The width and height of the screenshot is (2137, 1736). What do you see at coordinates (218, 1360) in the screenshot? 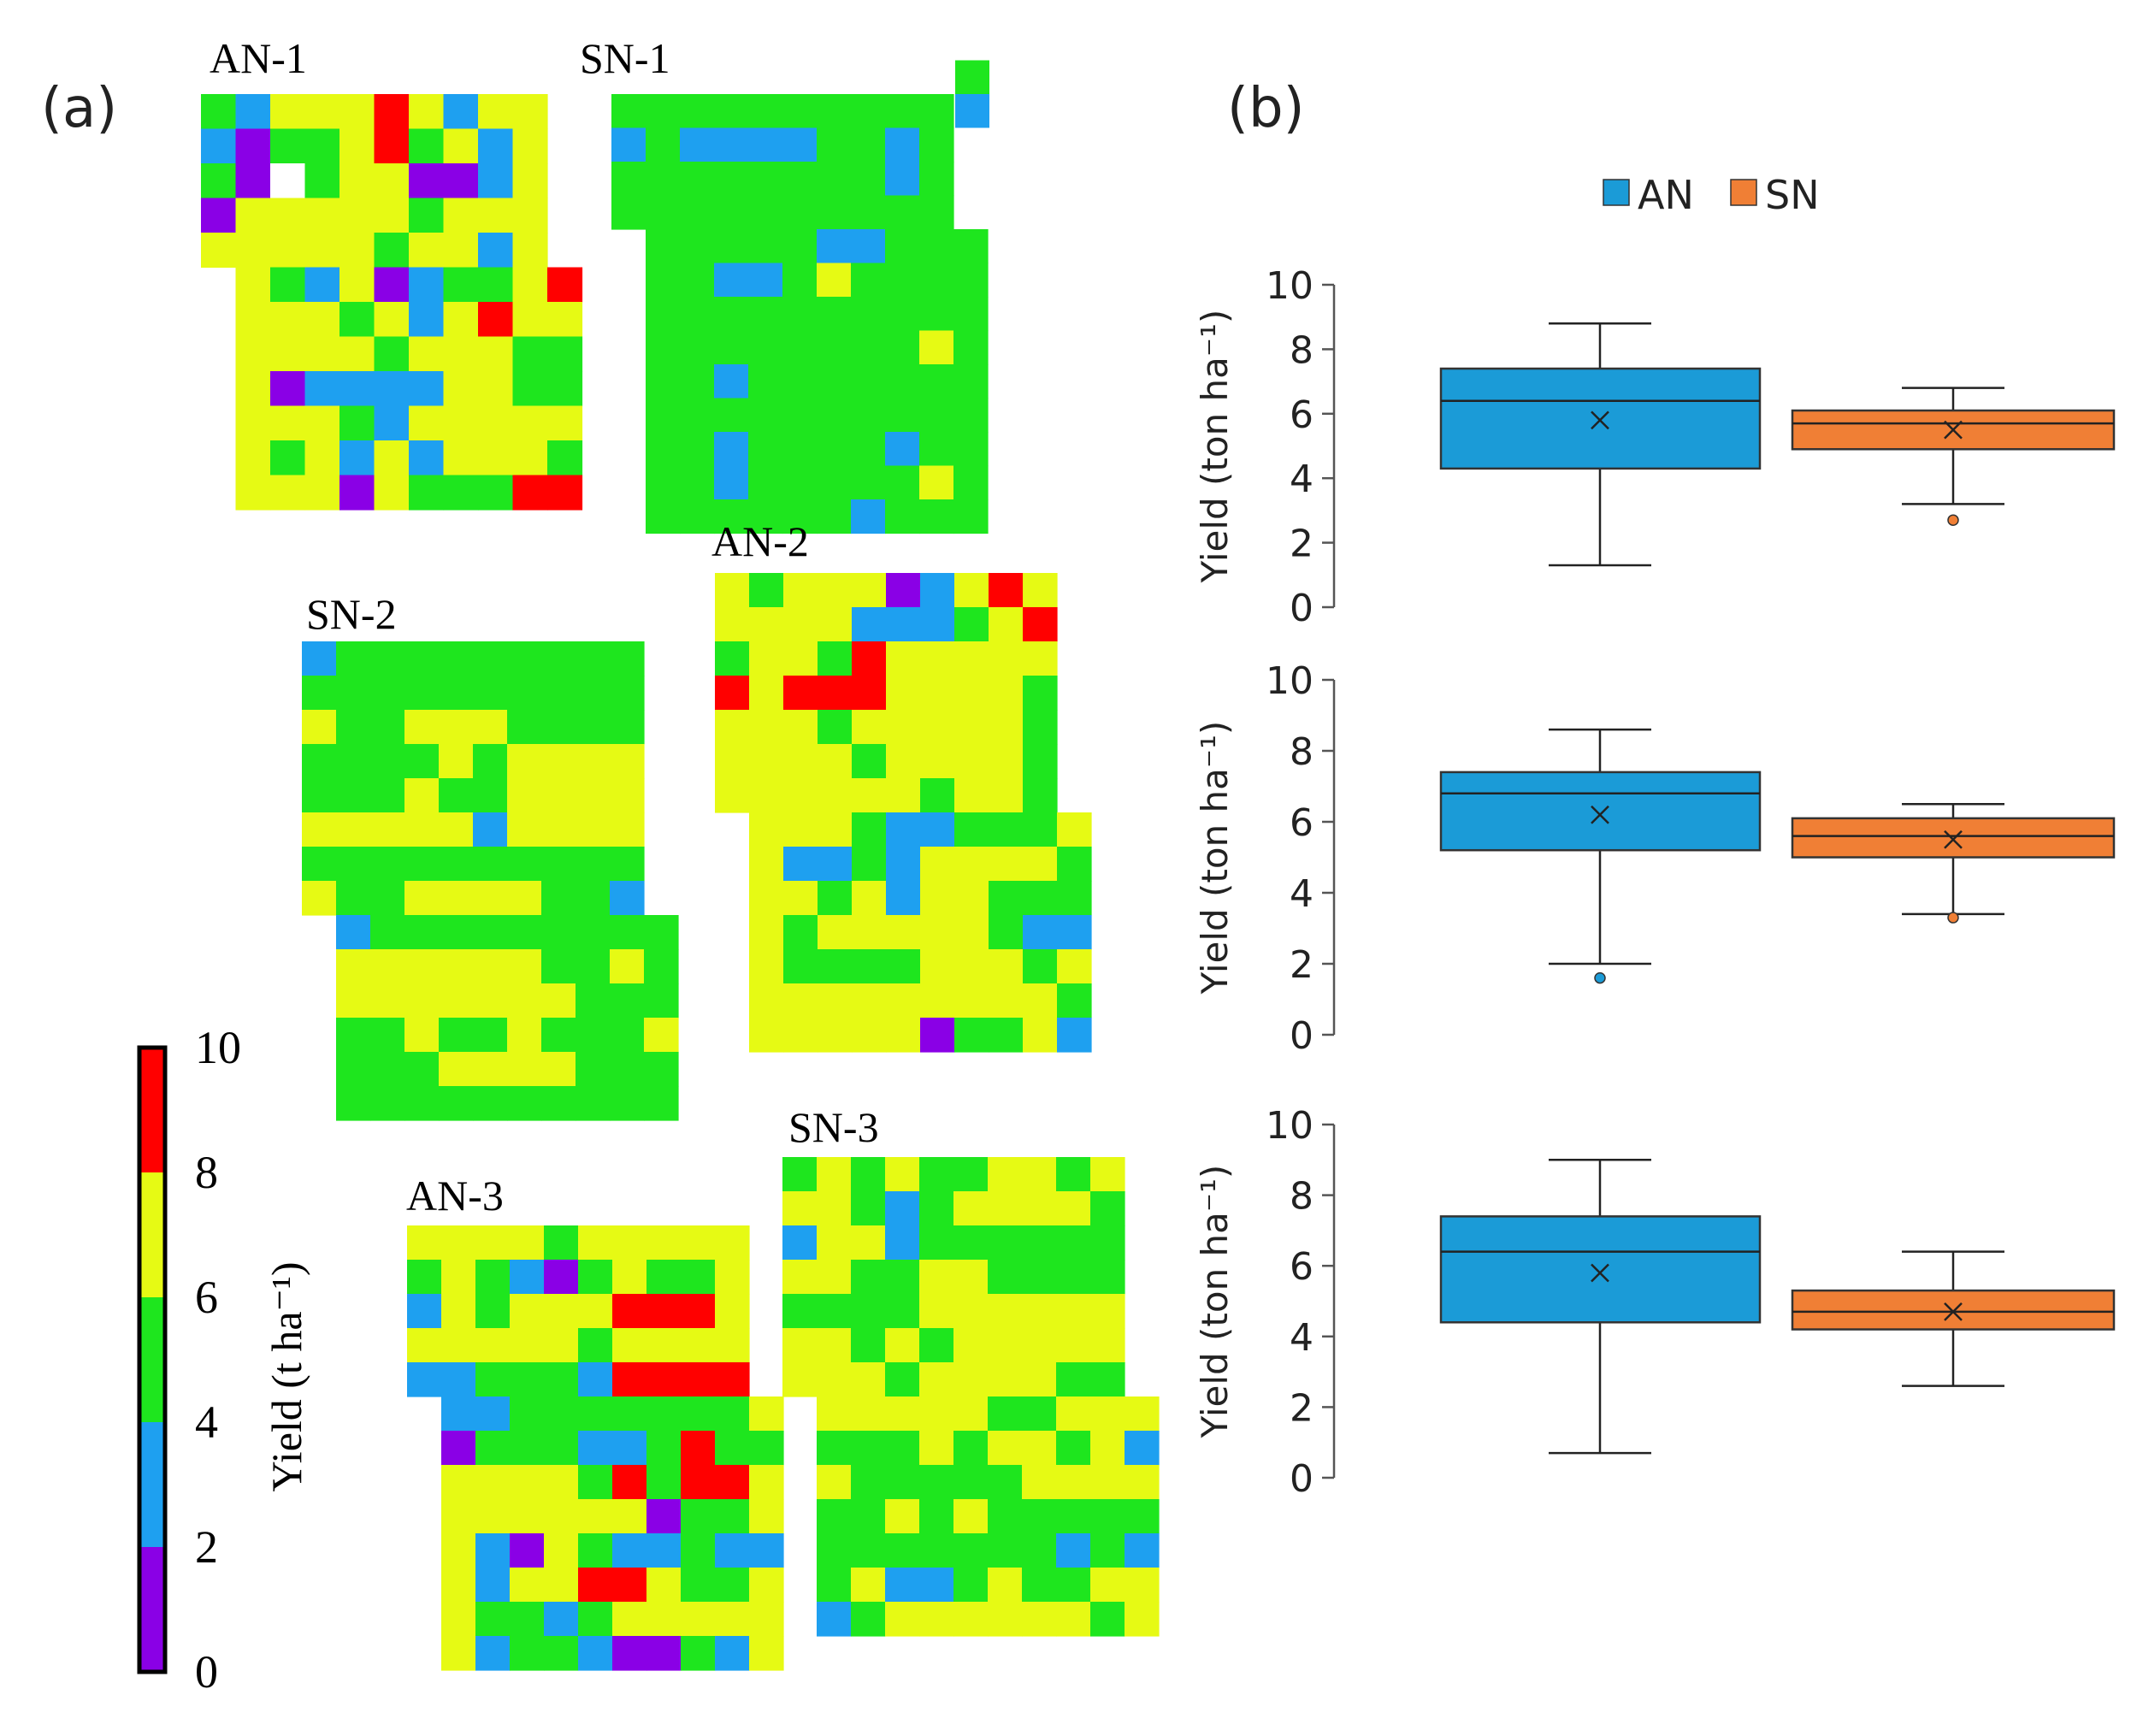
I see `colorbar-ticks: 0 2 4 6 8 10` at bounding box center [218, 1360].